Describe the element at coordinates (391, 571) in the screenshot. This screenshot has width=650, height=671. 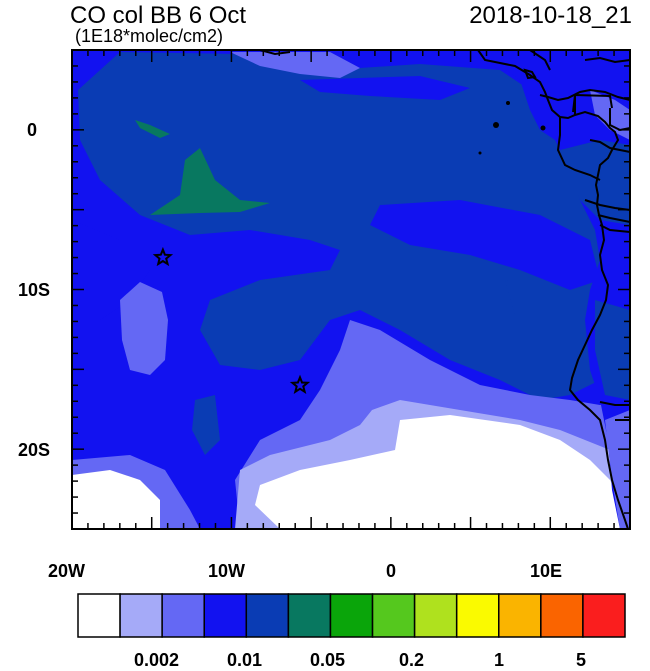
I see `lon-label-0: 0` at that location.